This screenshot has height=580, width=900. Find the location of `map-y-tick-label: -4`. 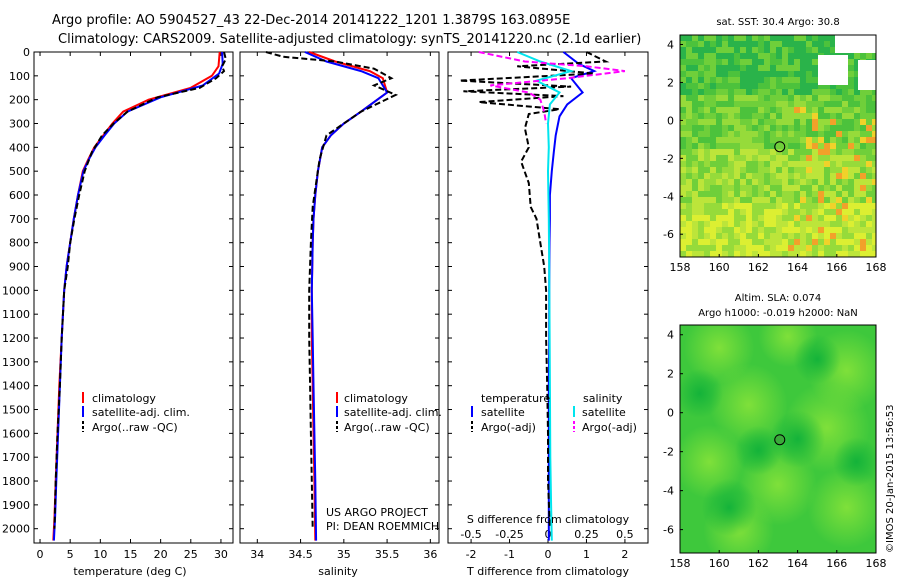

map-y-tick-label: -4 is located at coordinates (668, 491).